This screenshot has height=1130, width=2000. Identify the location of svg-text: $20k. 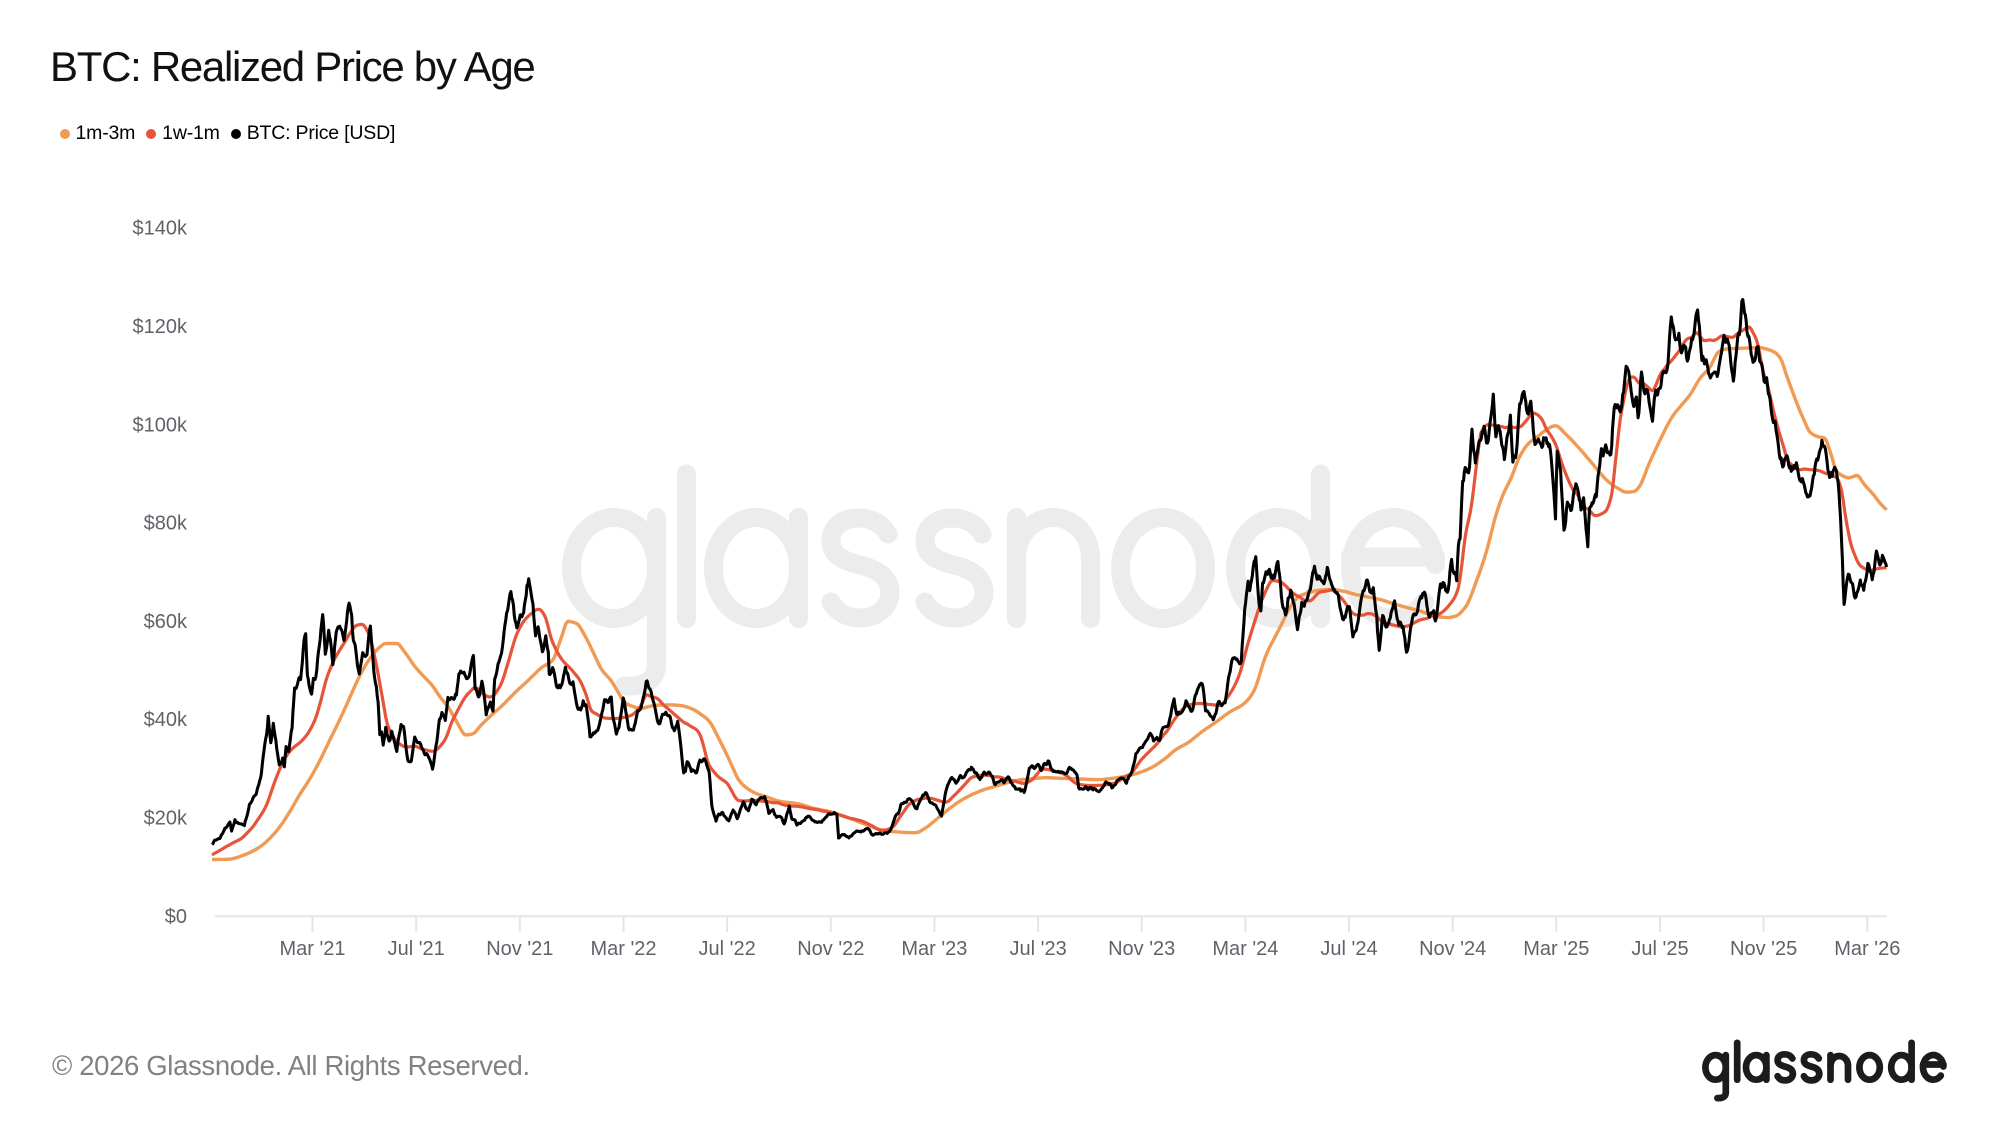
(166, 819).